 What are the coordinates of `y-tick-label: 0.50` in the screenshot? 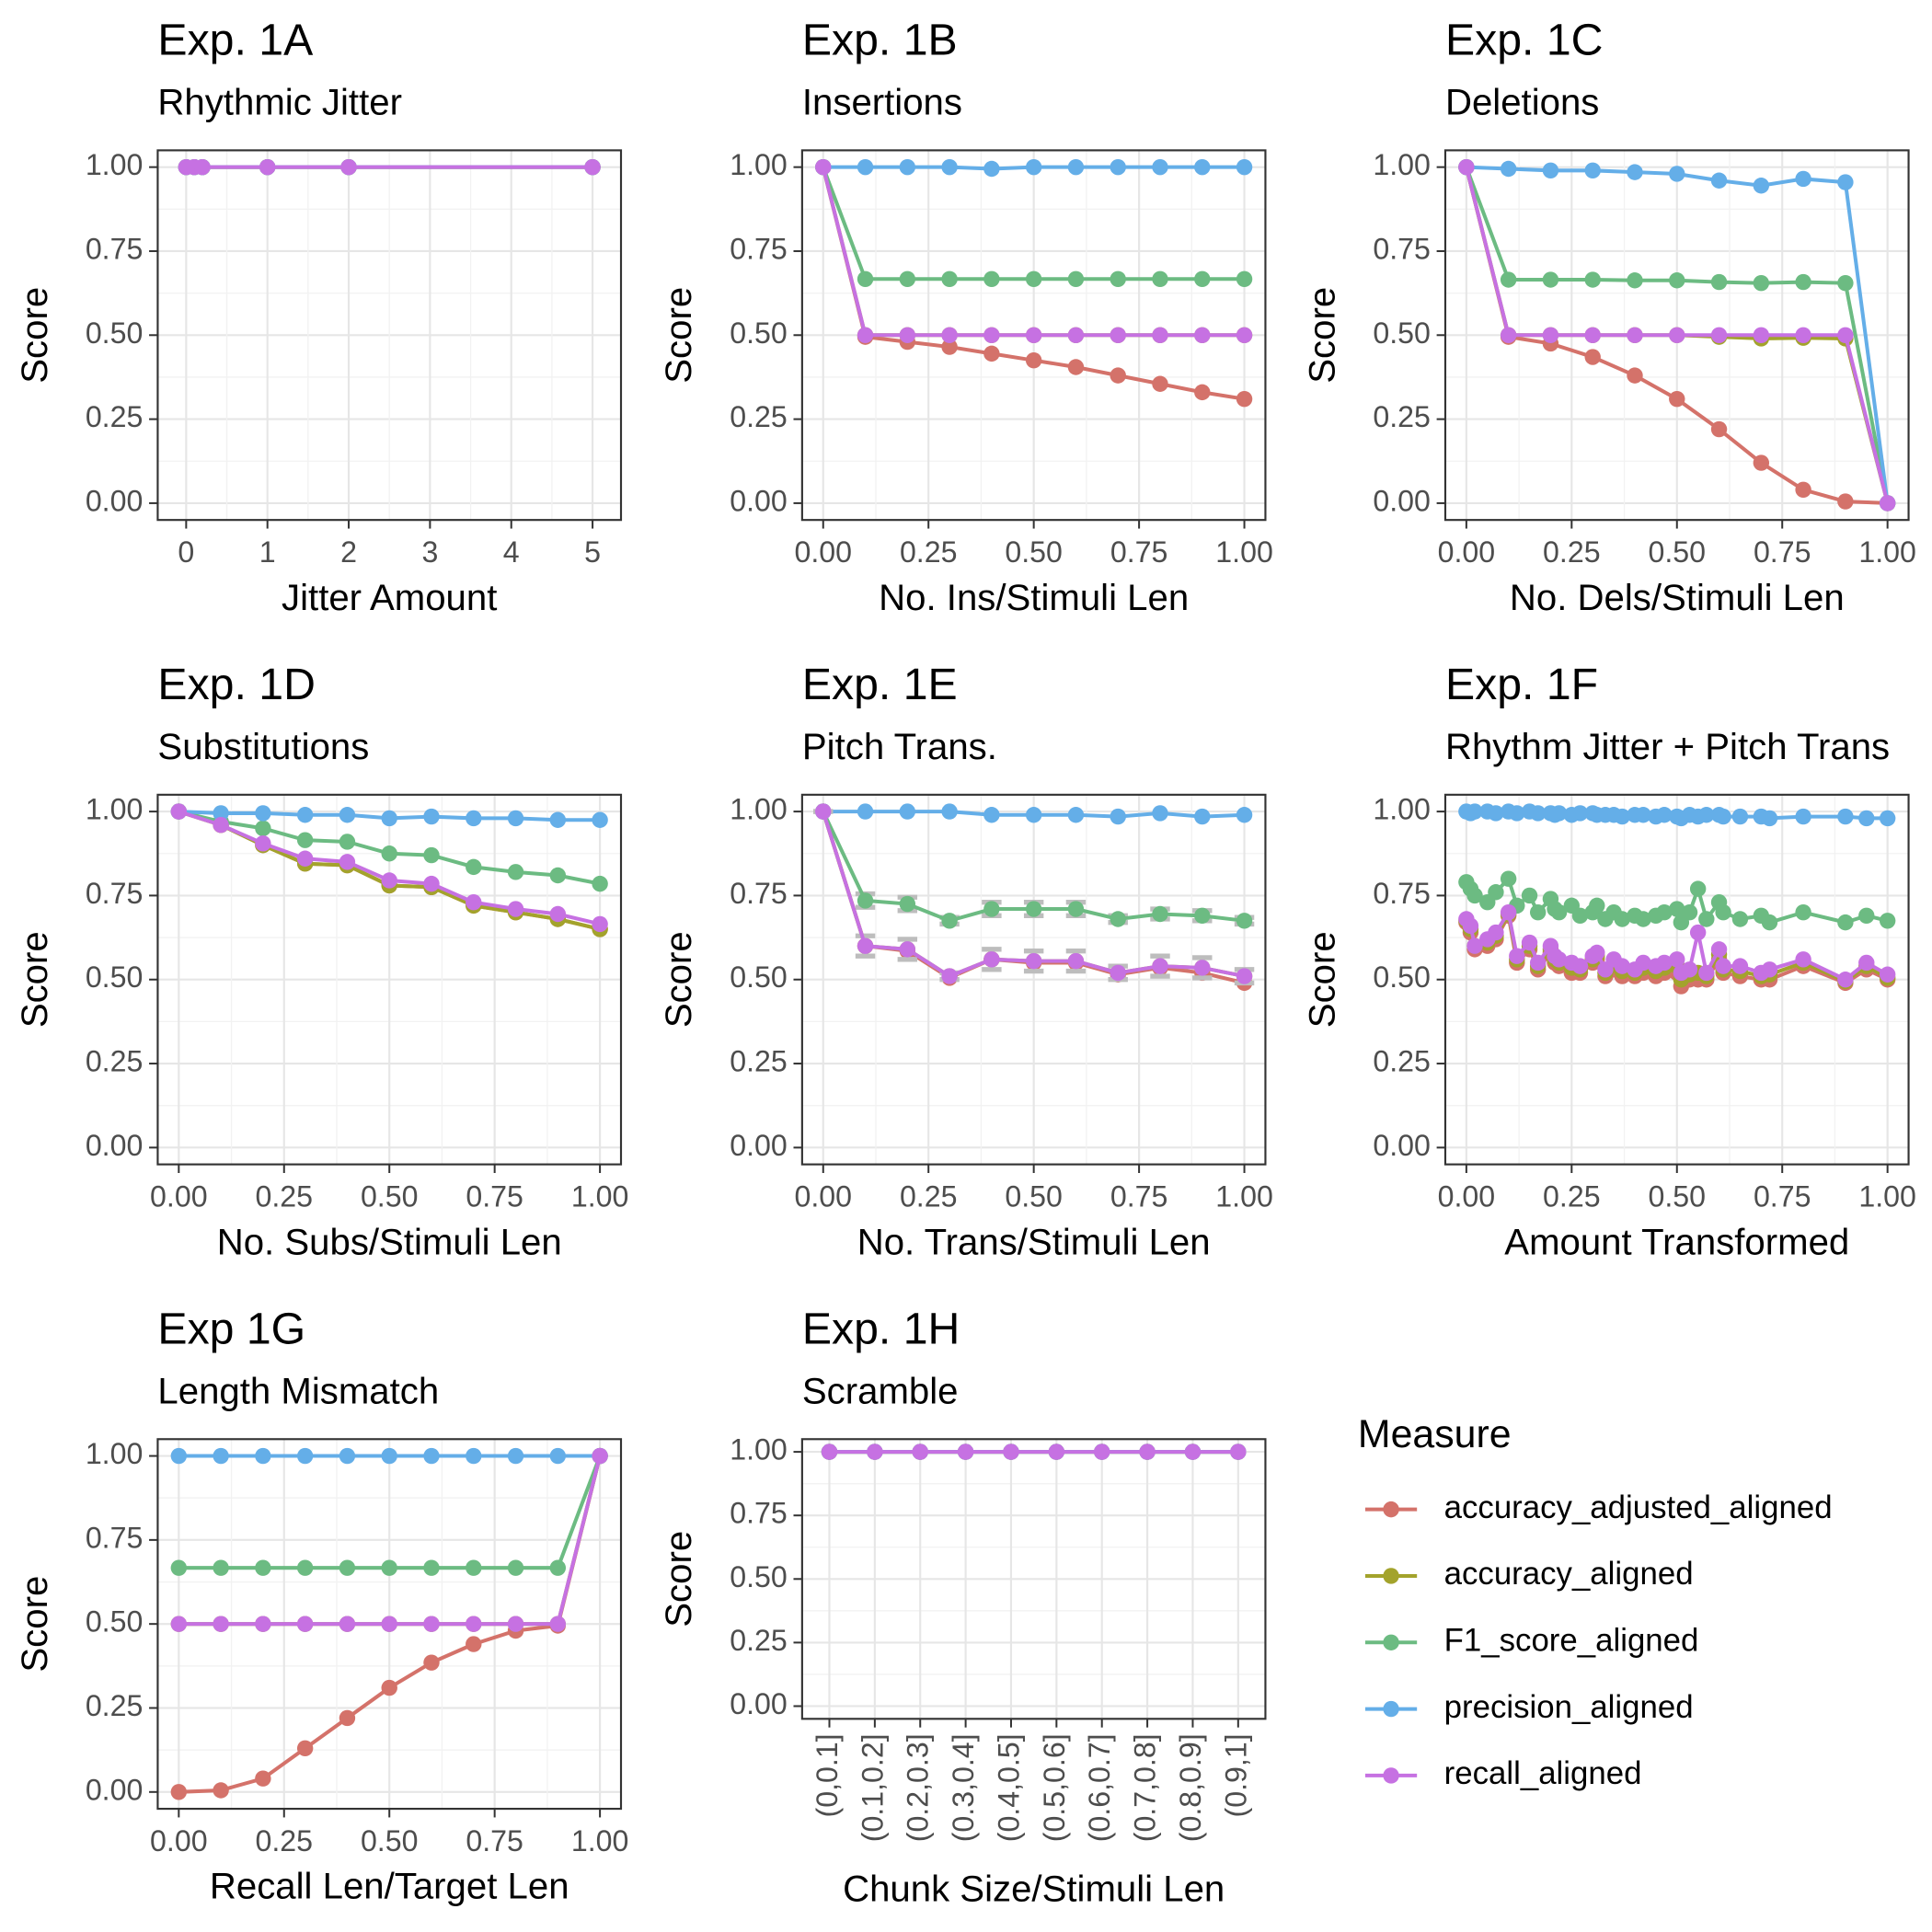 It's located at (1402, 333).